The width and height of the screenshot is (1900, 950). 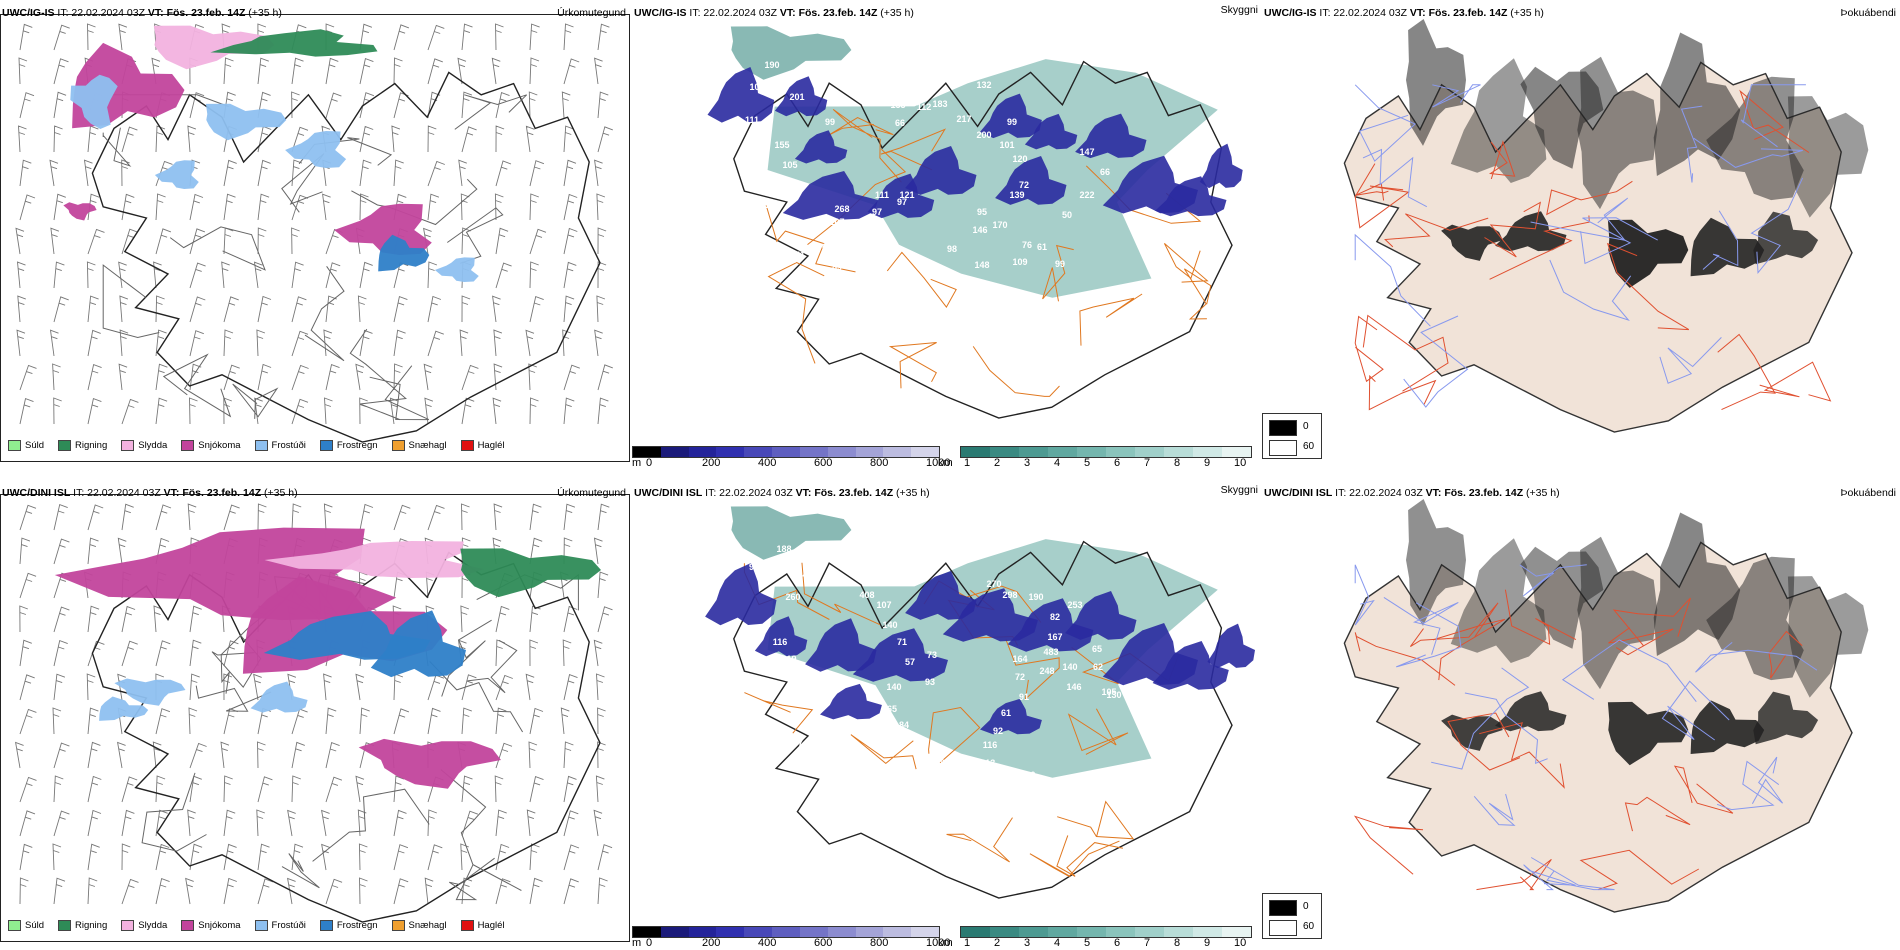 What do you see at coordinates (82, 445) in the screenshot?
I see `legend-item: Rigning` at bounding box center [82, 445].